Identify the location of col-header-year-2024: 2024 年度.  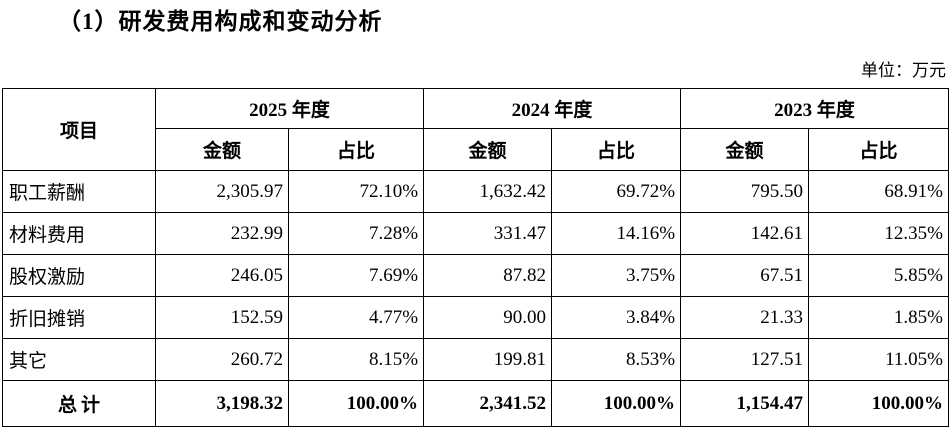
(552, 108).